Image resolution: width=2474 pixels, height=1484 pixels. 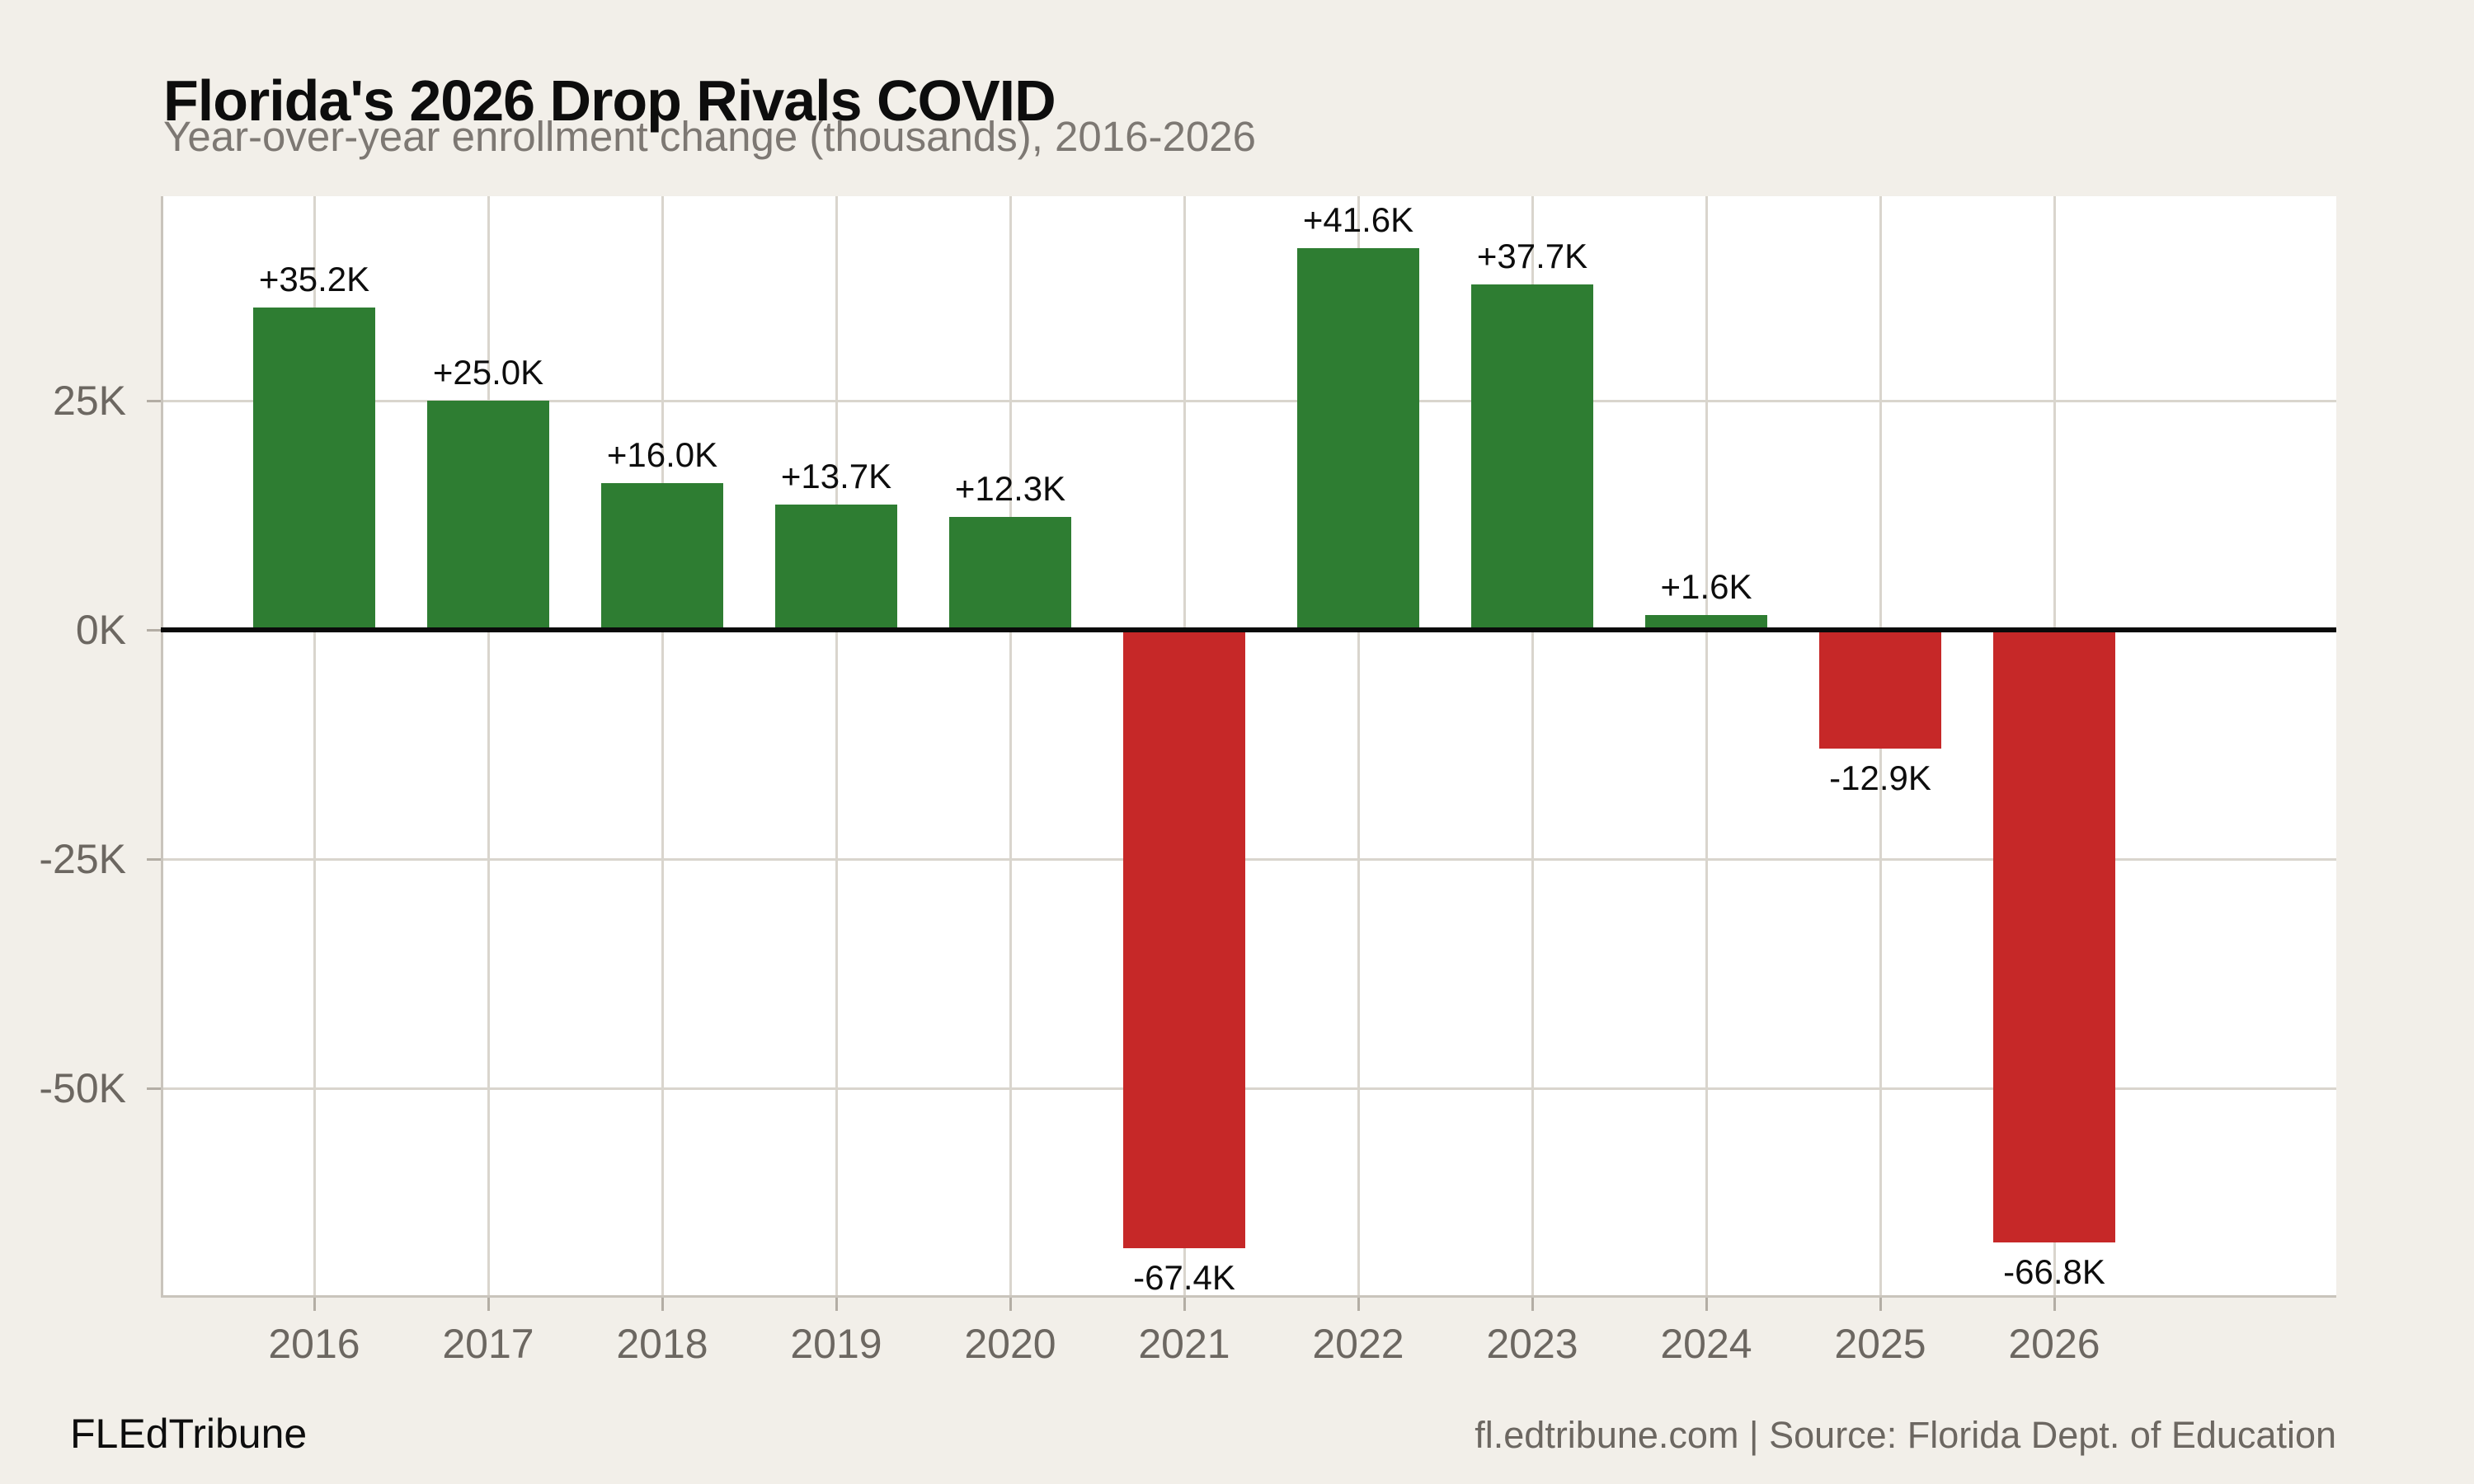 What do you see at coordinates (609, 100) in the screenshot?
I see `chart-title: Florida's 2026 Drop Rivals COVID` at bounding box center [609, 100].